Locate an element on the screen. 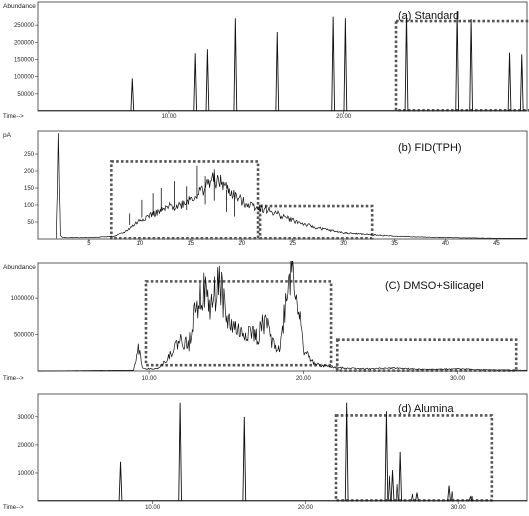 This screenshot has height=516, width=529. y-axis-label: pA is located at coordinates (7, 135).